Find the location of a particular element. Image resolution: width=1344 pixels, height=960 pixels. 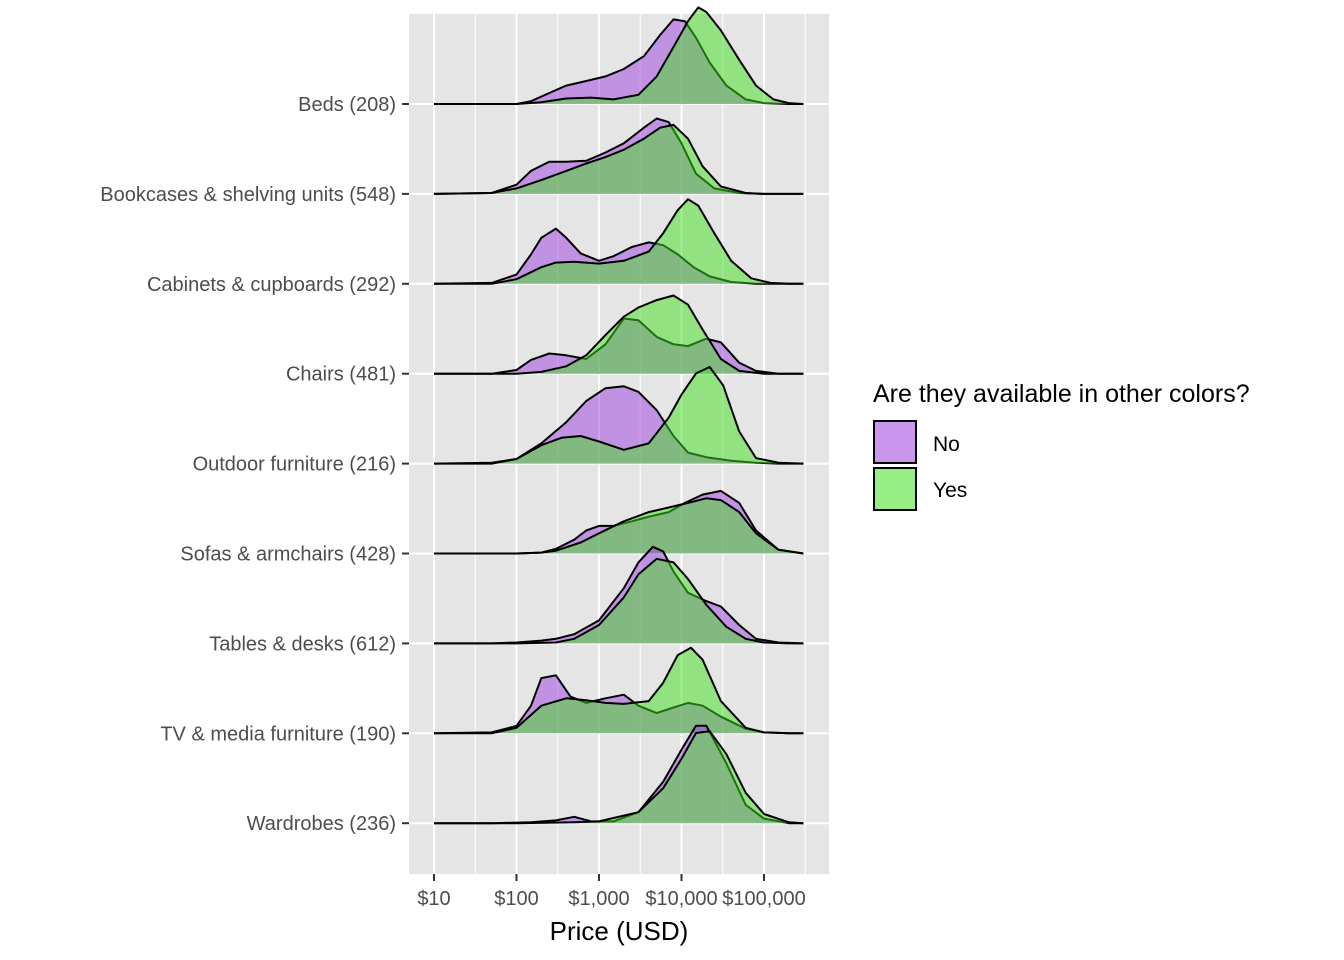

legend-key-no is located at coordinates (895, 442).